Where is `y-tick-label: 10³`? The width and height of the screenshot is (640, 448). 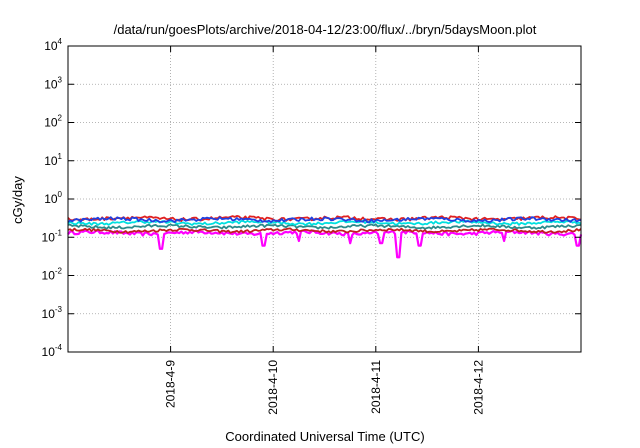
y-tick-label: 10³ is located at coordinates (53, 83).